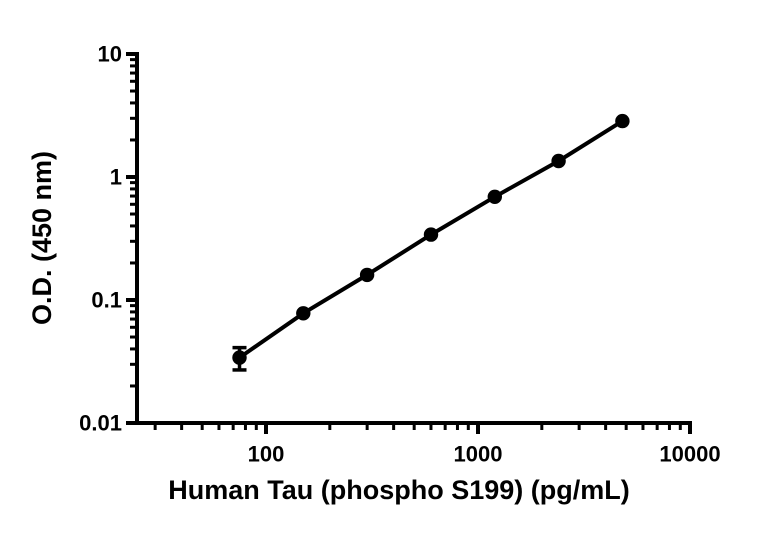  Describe the element at coordinates (478, 454) in the screenshot. I see `x-tick-label: 1000` at that location.